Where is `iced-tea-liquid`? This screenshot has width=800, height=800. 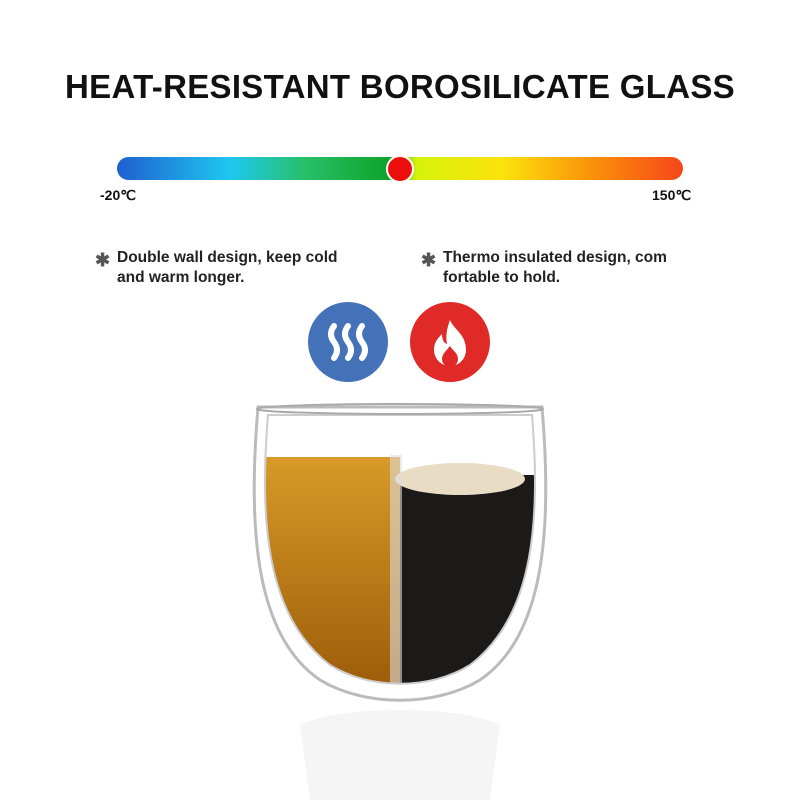
iced-tea-liquid is located at coordinates (332, 570).